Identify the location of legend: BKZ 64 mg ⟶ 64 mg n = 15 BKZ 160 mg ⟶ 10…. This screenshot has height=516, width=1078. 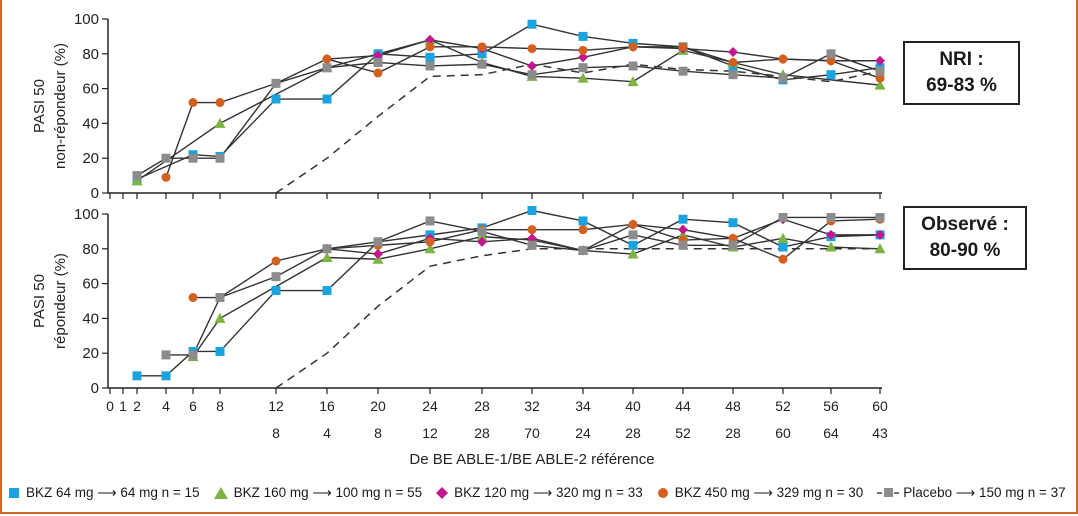
(540, 493).